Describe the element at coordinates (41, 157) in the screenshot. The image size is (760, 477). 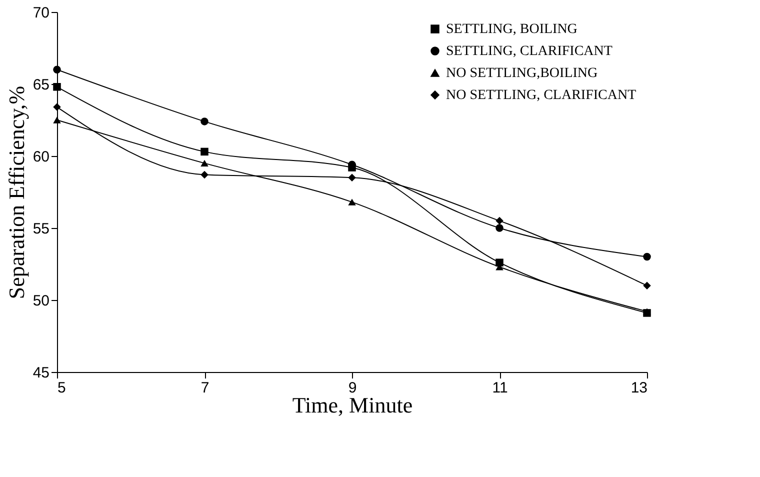
I see `y-tick-label: 60` at that location.